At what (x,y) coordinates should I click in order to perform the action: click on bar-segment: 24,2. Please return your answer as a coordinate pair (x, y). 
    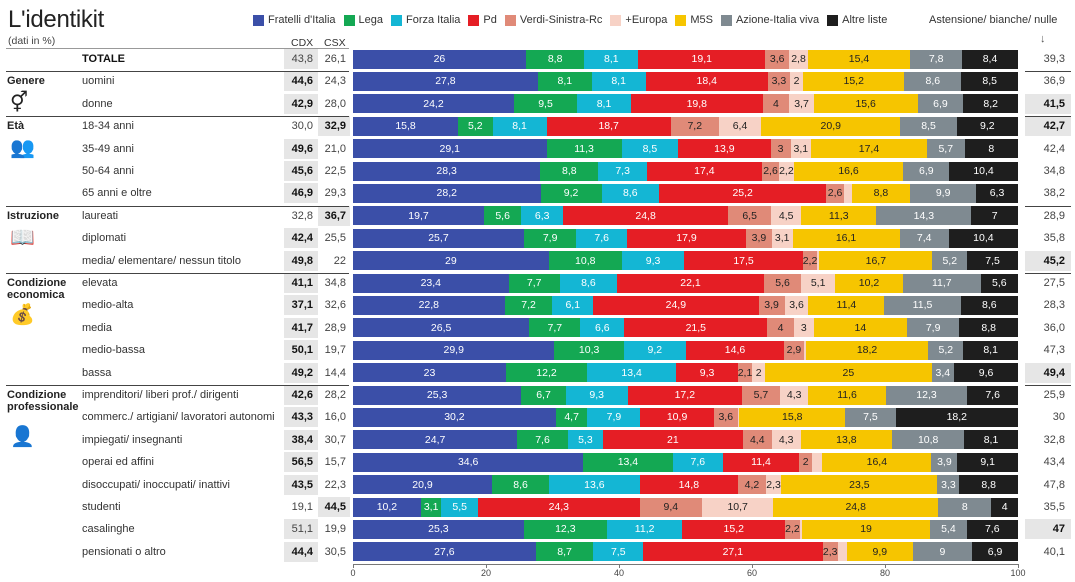
    Looking at the image, I should click on (433, 104).